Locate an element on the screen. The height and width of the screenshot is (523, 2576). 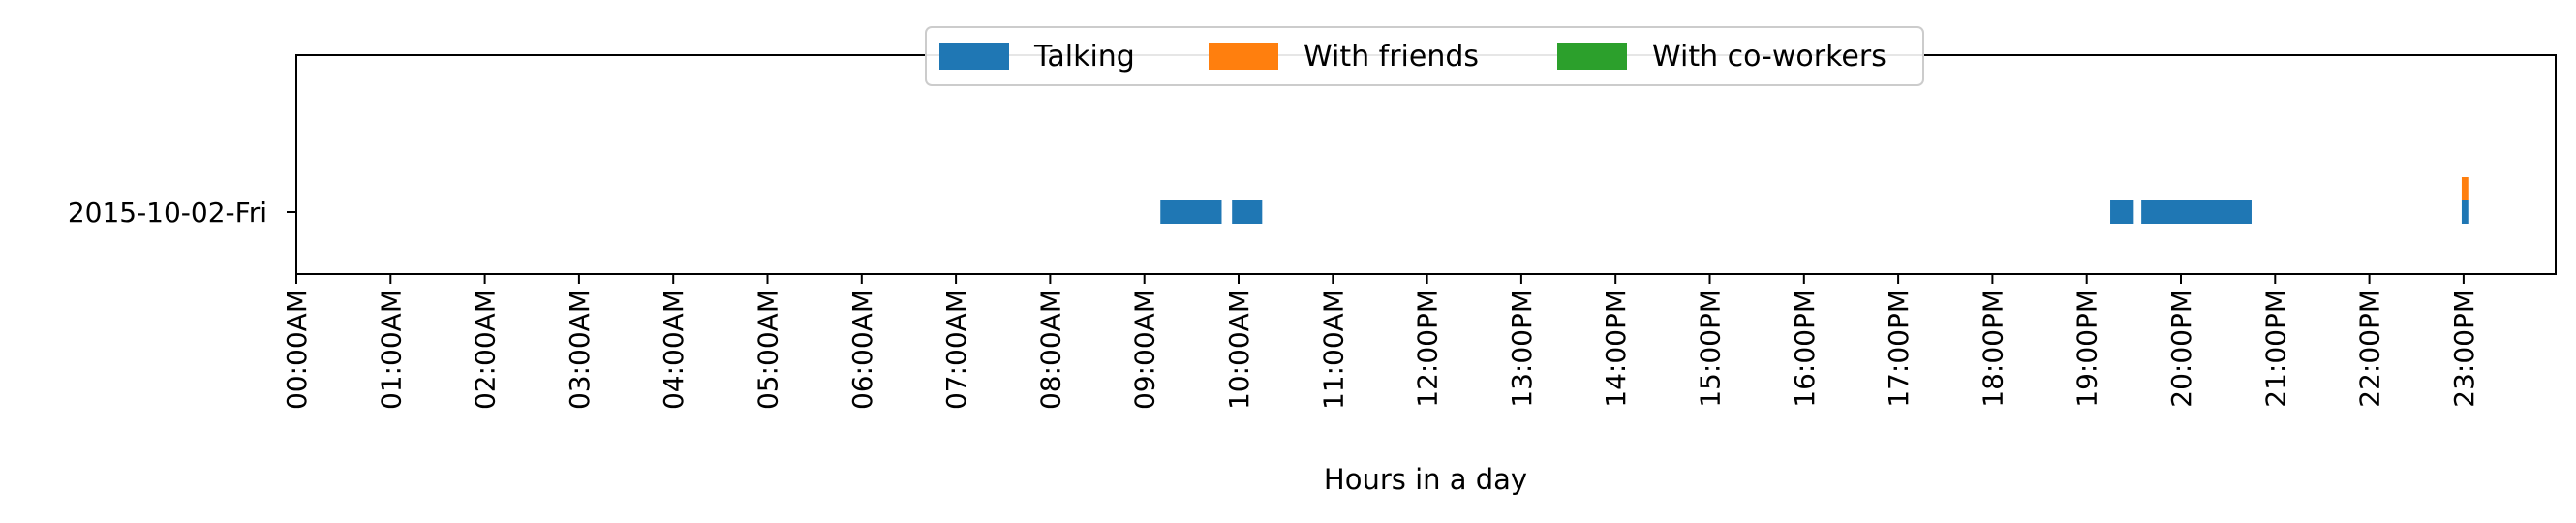
legend-label: With co-workers is located at coordinates (1769, 57).